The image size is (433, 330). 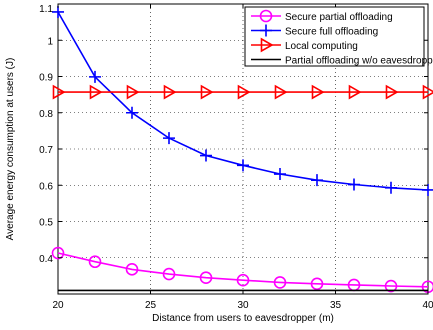 I want to click on legend-entry: Secure partial offloading, so click(x=322, y=16).